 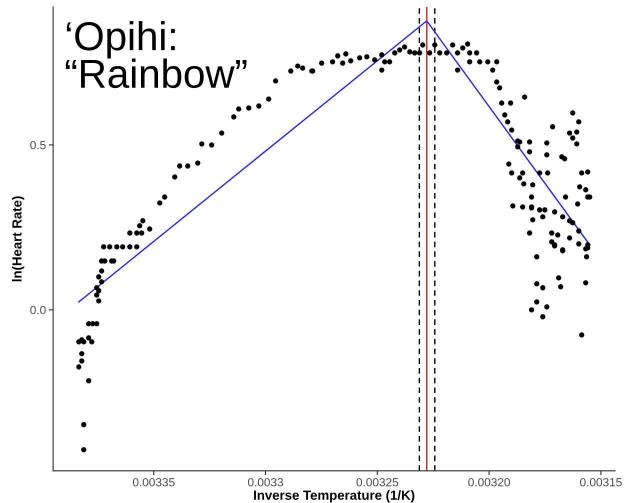 I want to click on x-axis-title: Inverse Temperature (1/K), so click(x=334, y=496).